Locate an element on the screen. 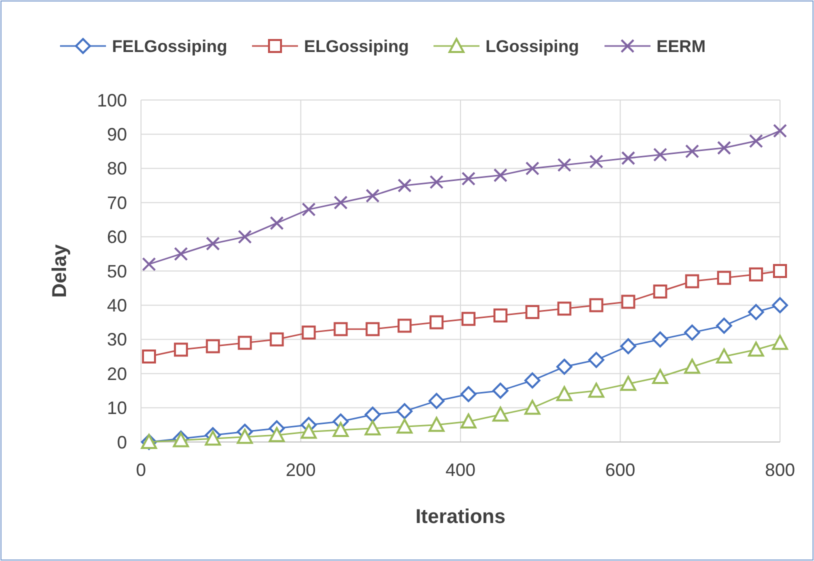 This screenshot has height=561, width=814. y-tick-label: 20 is located at coordinates (116, 374).